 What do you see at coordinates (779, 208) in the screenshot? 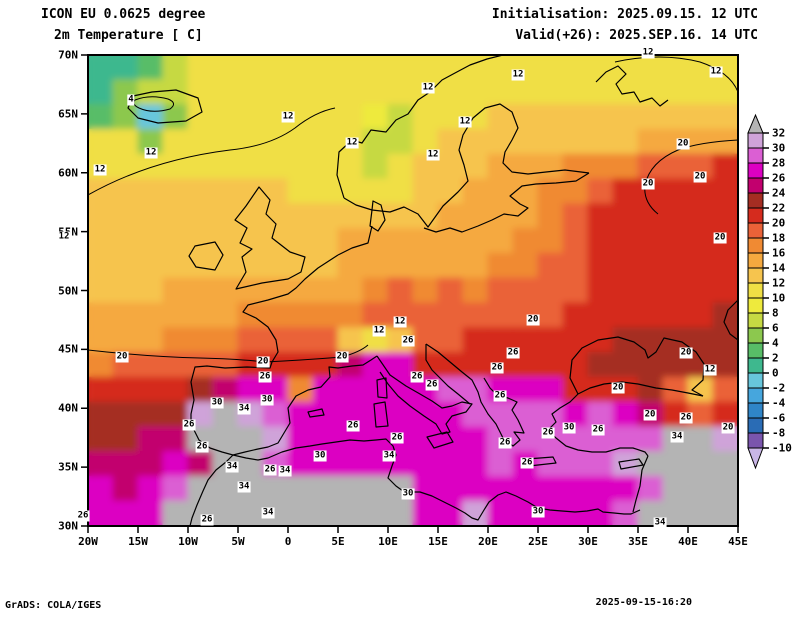
I see `colorbar-tick-label: 22` at bounding box center [779, 208].